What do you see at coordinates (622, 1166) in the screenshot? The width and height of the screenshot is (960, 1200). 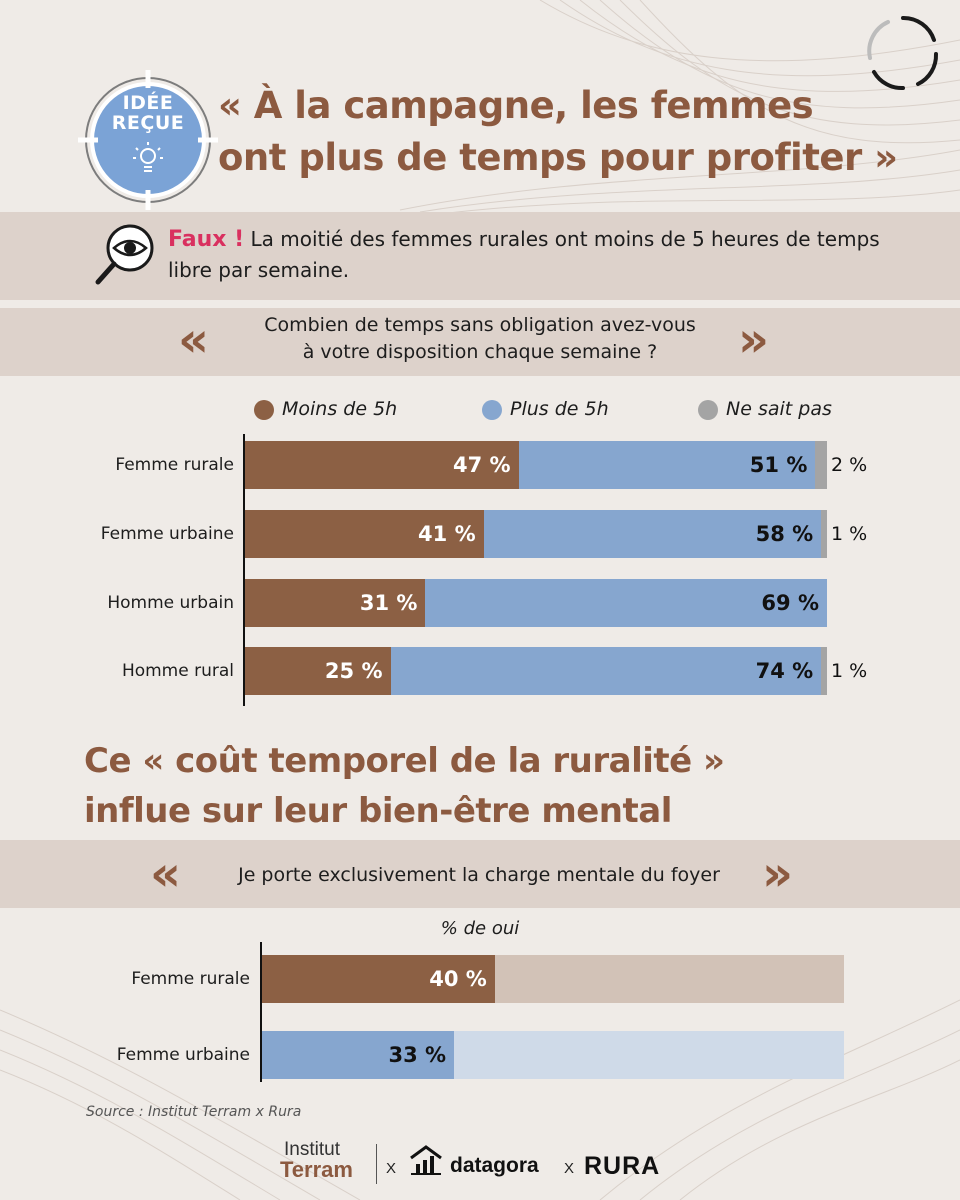 I see `logo-rura: RURA` at bounding box center [622, 1166].